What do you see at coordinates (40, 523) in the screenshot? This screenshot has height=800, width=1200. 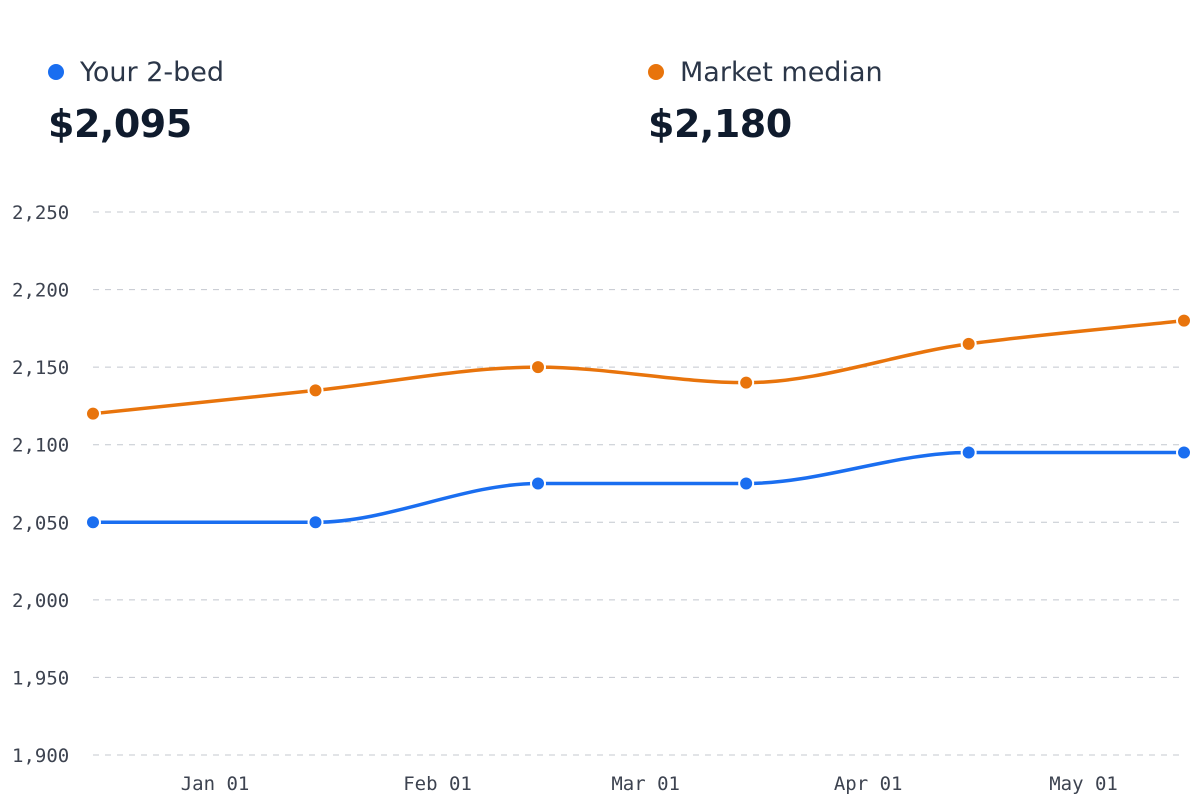 I see `y-tick-label: 2,050` at bounding box center [40, 523].